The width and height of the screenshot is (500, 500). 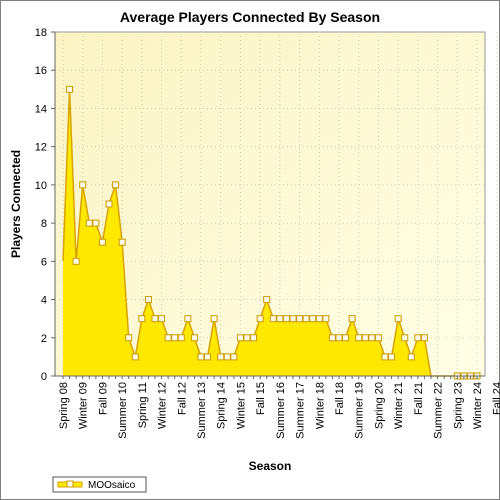 I want to click on y-tick-label: 12, so click(x=41, y=148).